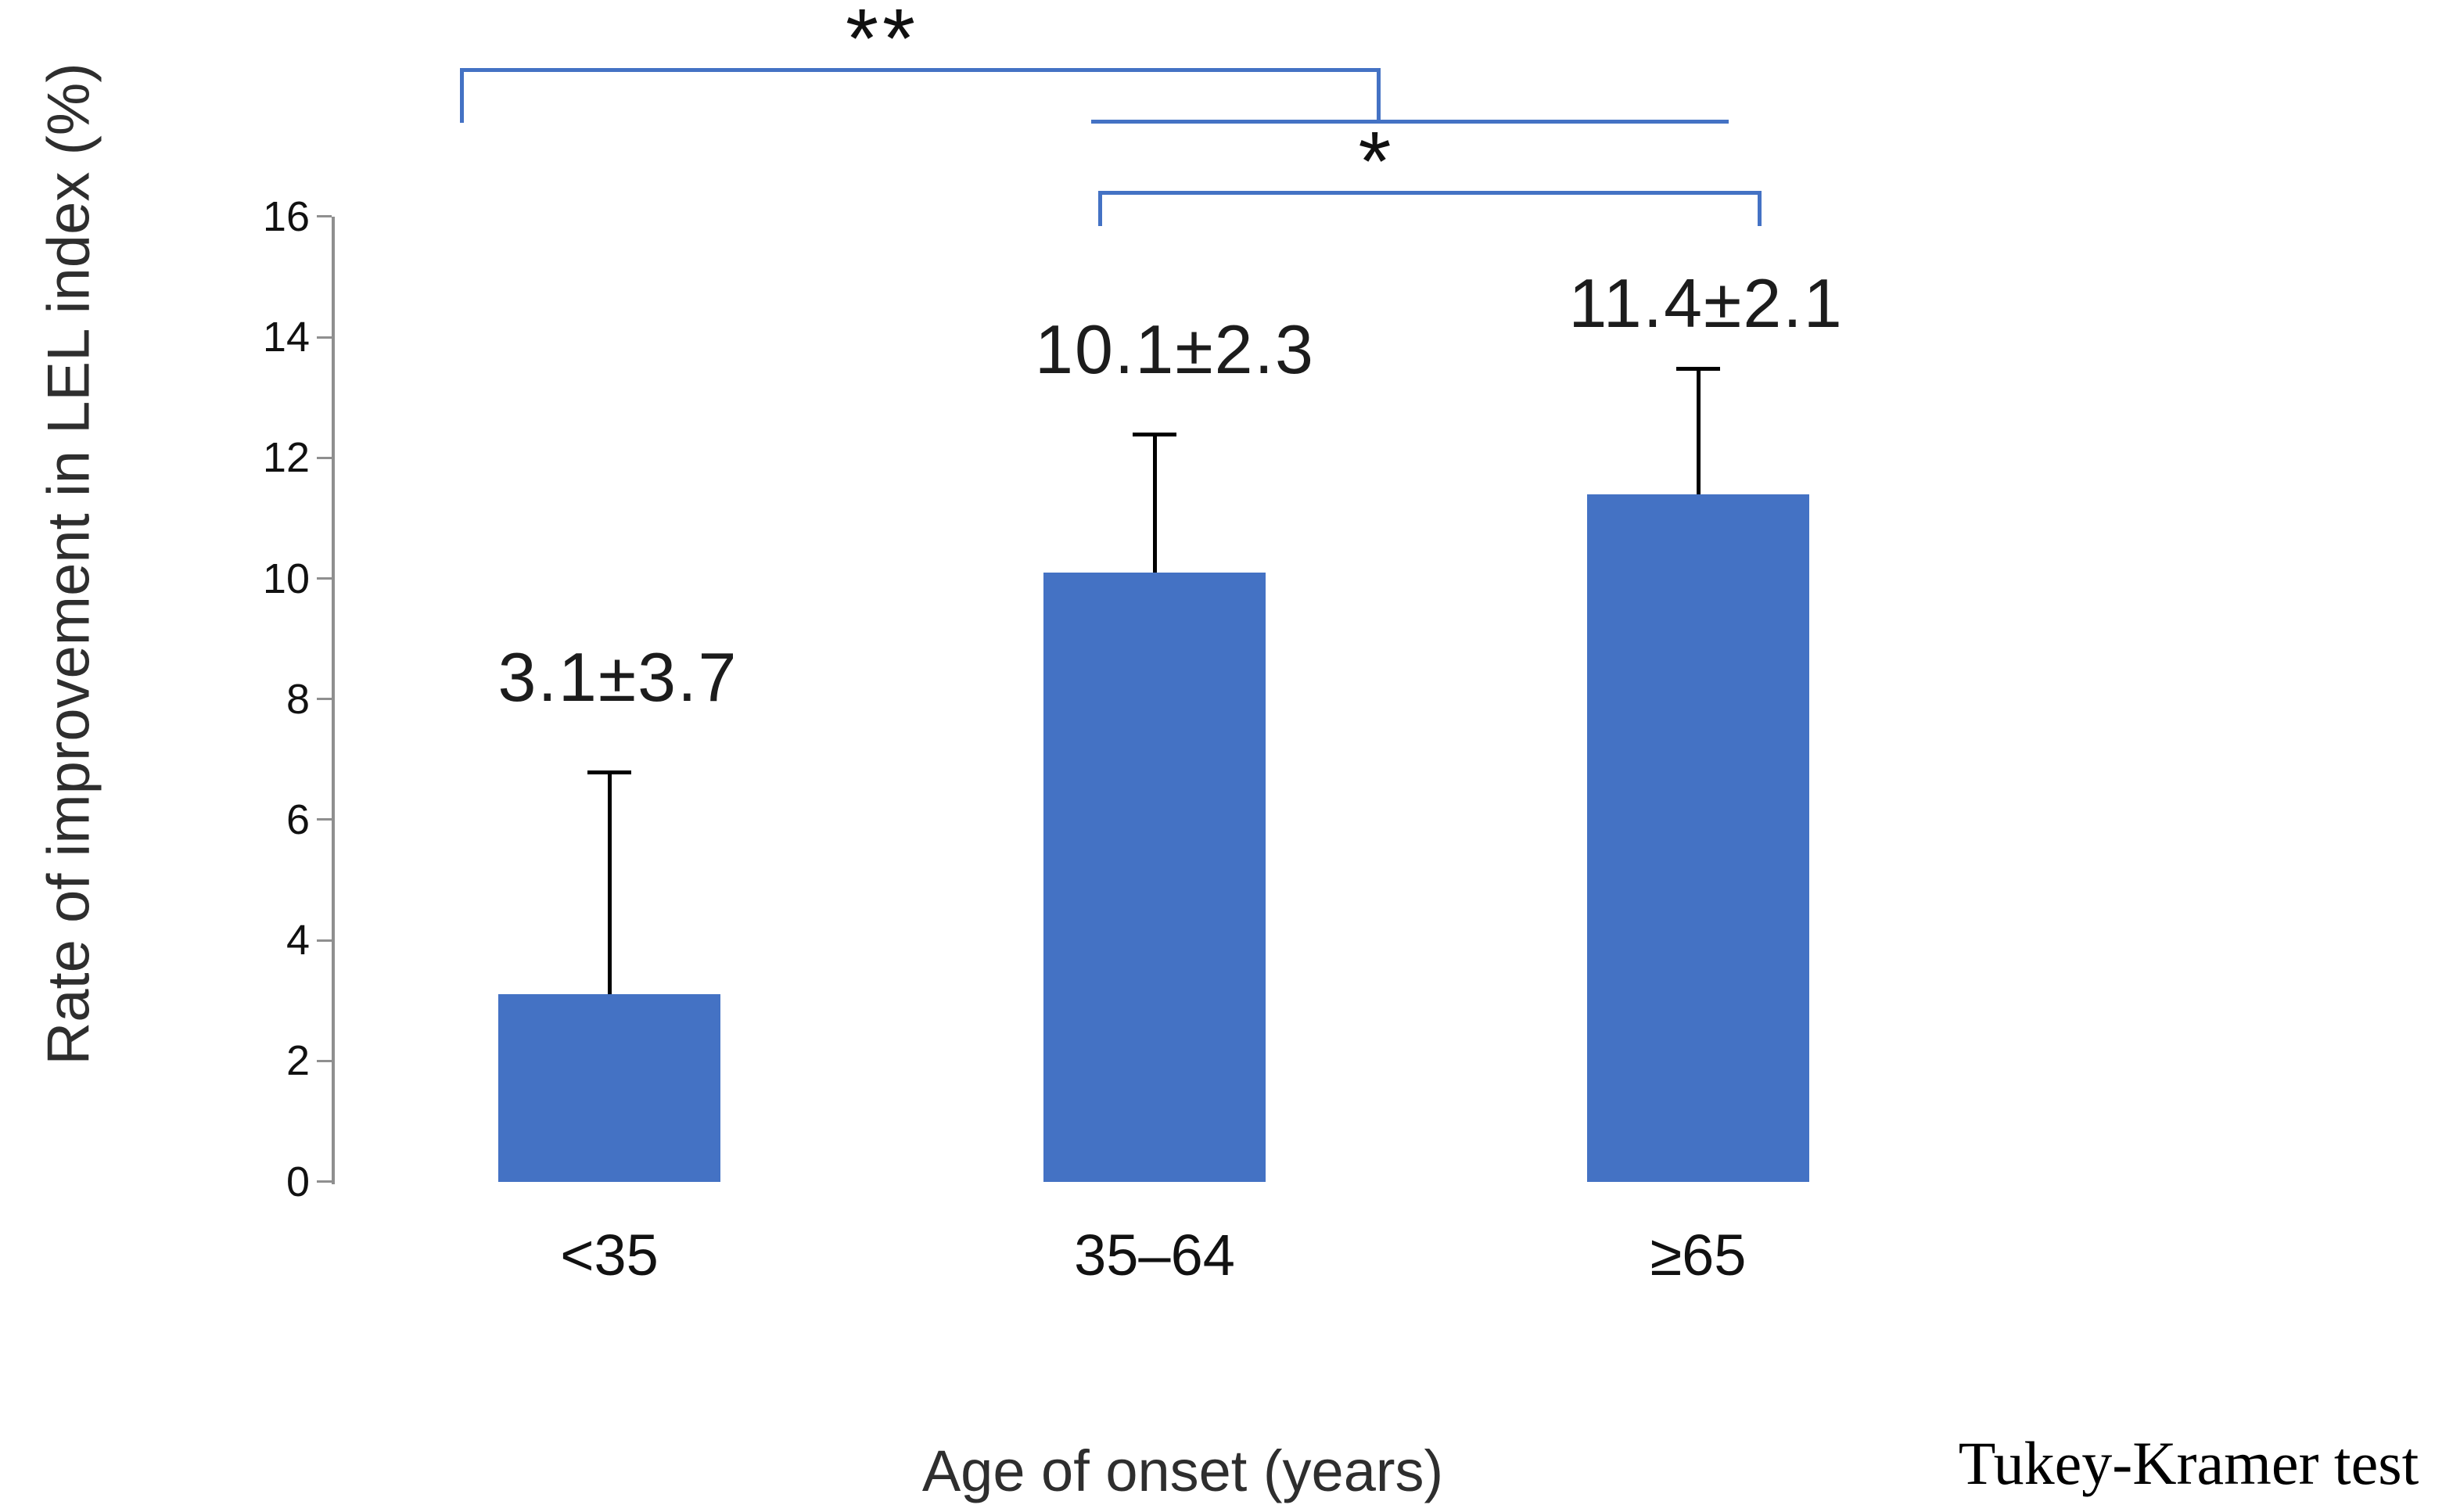 Image resolution: width=2453 pixels, height=1512 pixels. Describe the element at coordinates (609, 1088) in the screenshot. I see `bar-<35` at that location.